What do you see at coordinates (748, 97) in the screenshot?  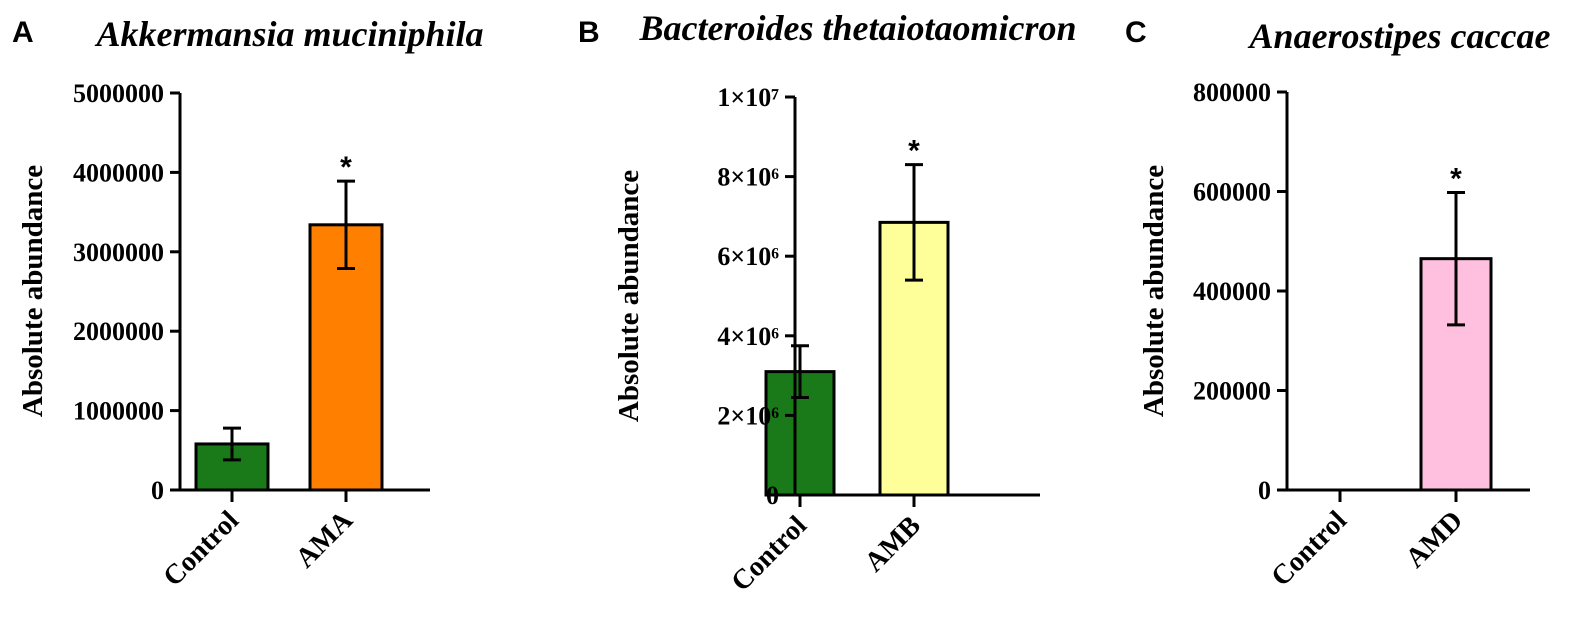 I see `y-tick-label: 1×10⁷` at bounding box center [748, 97].